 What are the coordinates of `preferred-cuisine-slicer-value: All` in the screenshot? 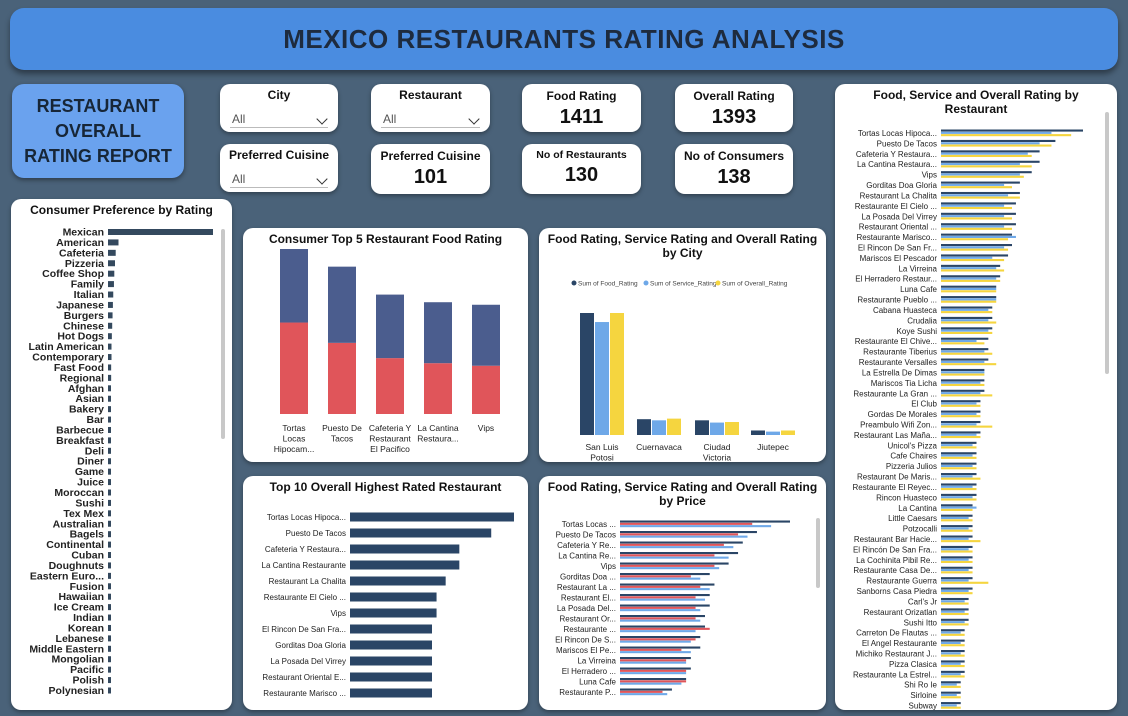 It's located at (239, 179).